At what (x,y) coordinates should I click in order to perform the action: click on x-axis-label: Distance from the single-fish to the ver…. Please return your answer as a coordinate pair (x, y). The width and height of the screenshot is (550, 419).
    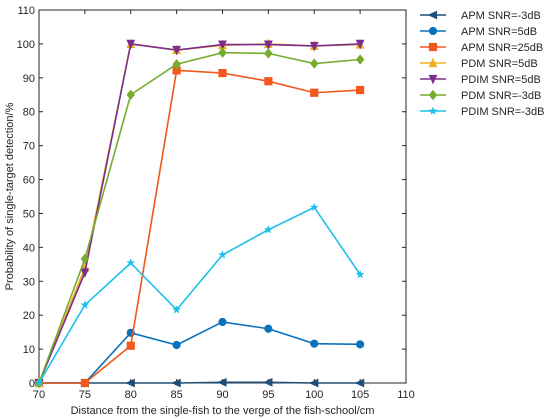
    Looking at the image, I should click on (223, 411).